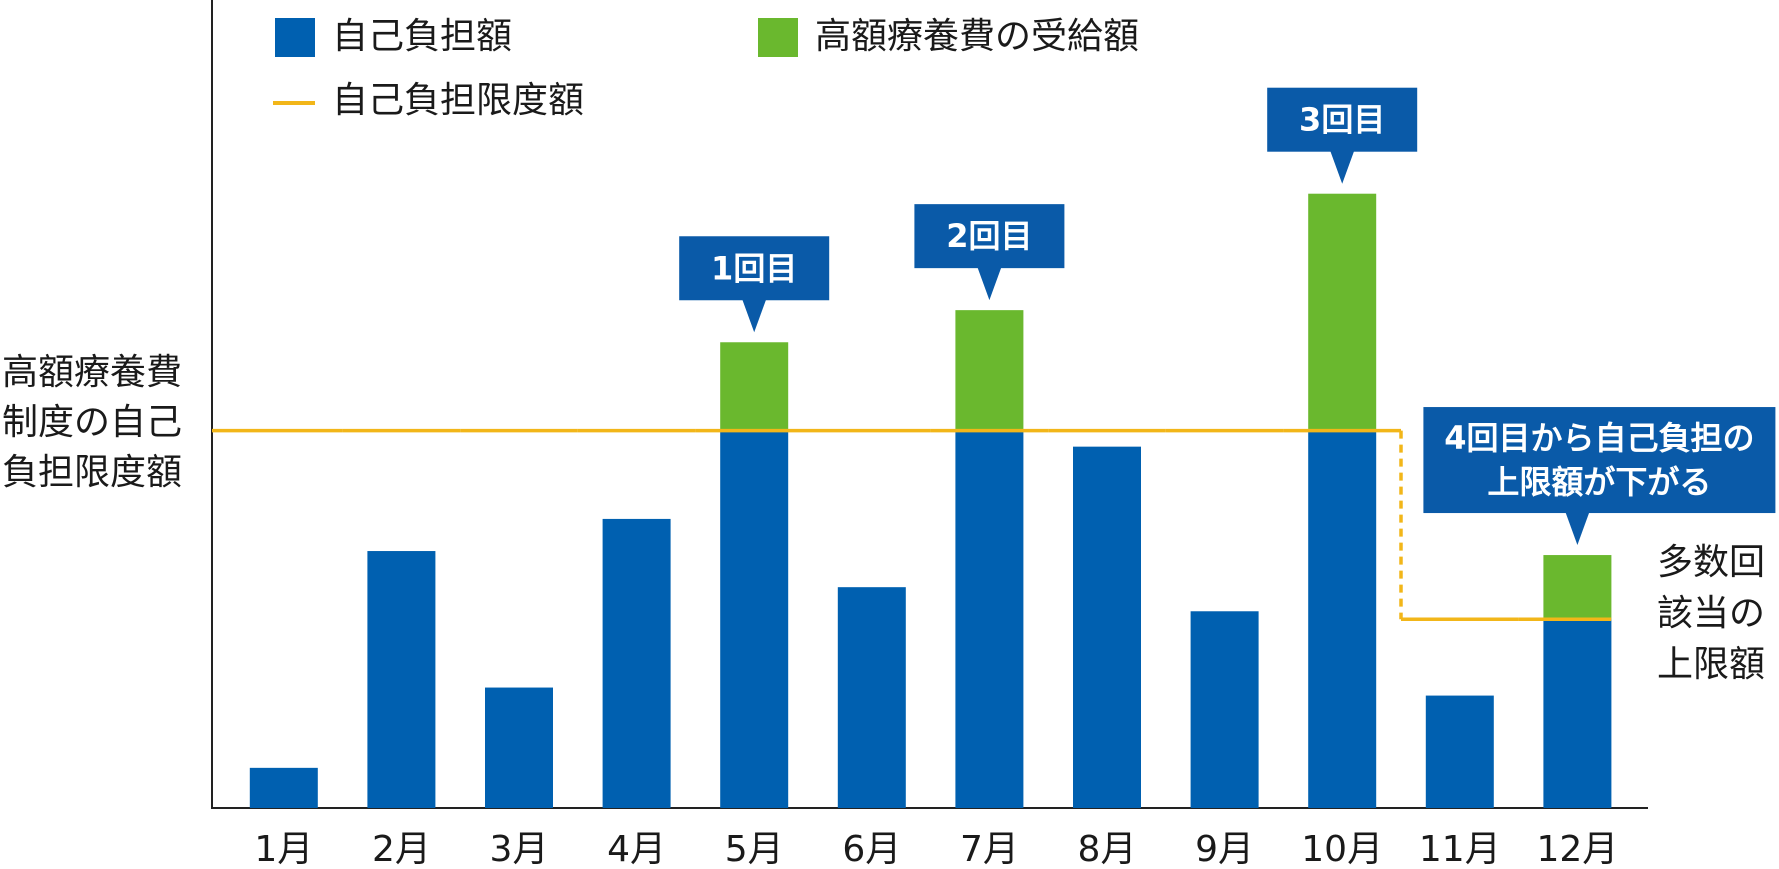 Image resolution: width=1779 pixels, height=869 pixels. What do you see at coordinates (1224, 849) in the screenshot?
I see `x-tick-label: 9月` at bounding box center [1224, 849].